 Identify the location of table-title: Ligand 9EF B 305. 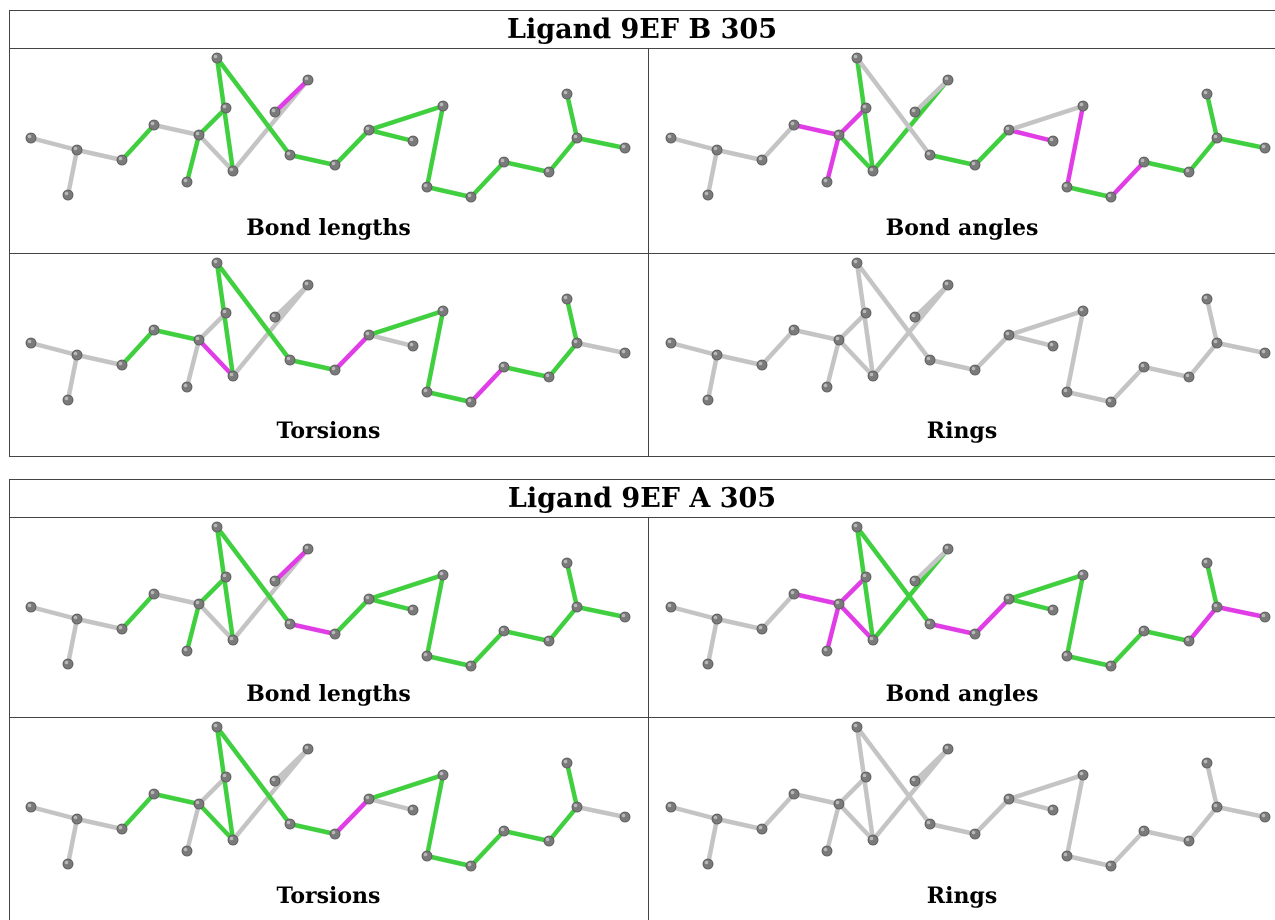
(642, 29).